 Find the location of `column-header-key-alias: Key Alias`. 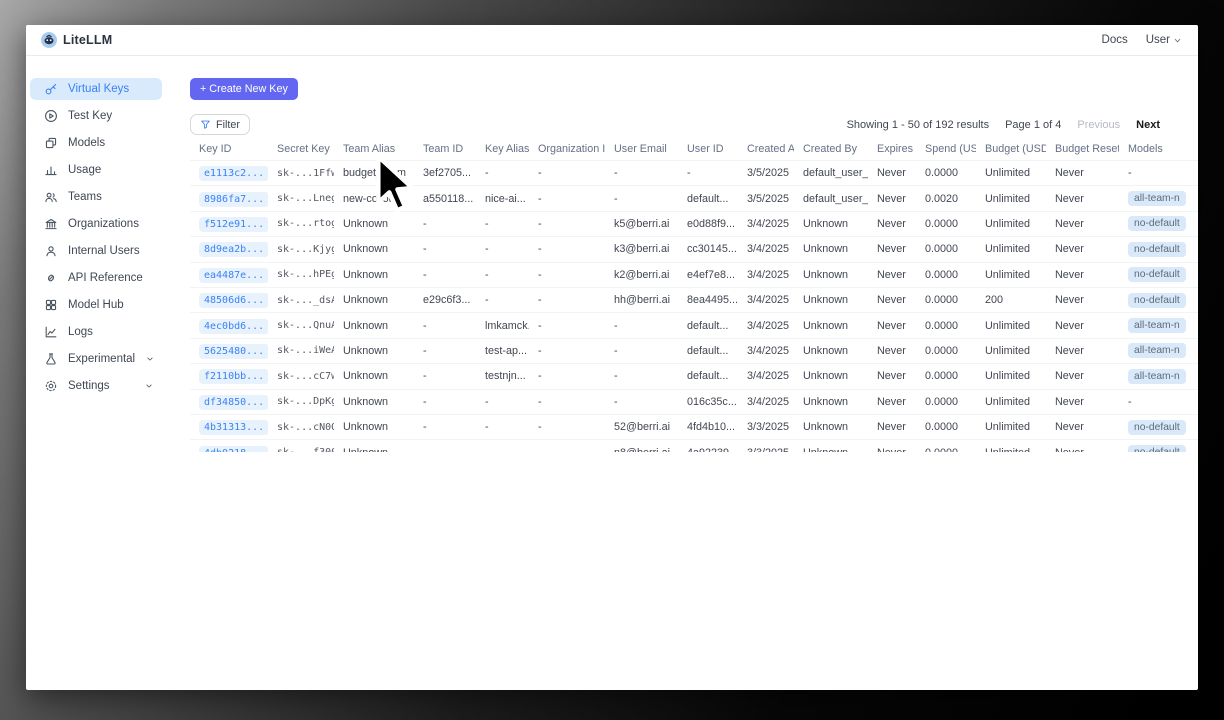

column-header-key-alias: Key Alias is located at coordinates (507, 149).